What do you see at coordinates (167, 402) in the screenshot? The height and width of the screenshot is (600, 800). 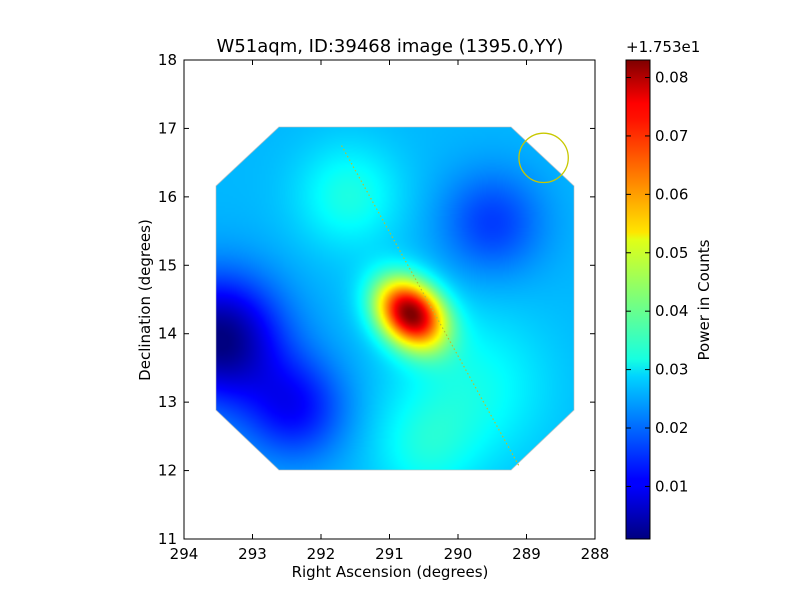 I see `y-tick-label: 13` at bounding box center [167, 402].